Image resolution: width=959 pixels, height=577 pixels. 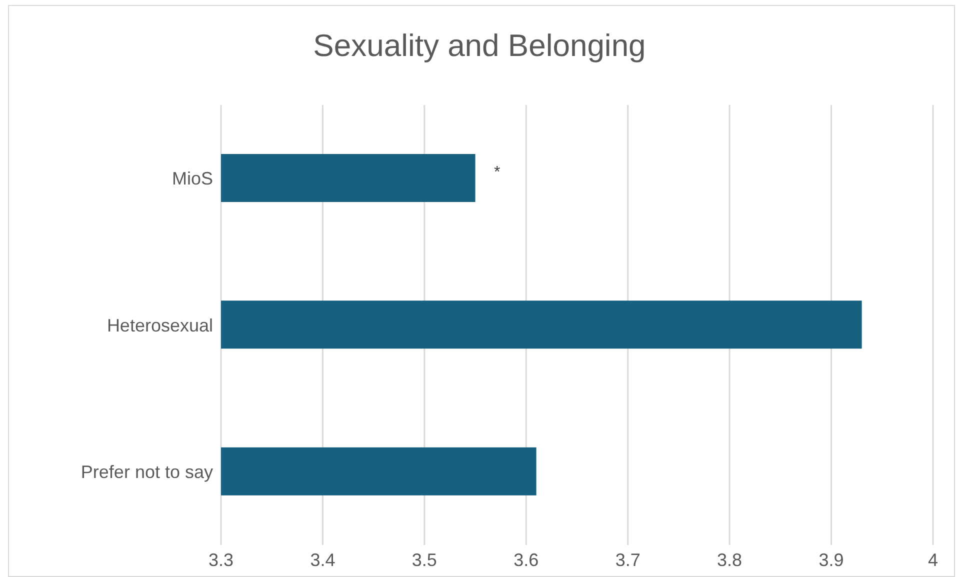 I want to click on x-tick-label: 3.9, so click(x=831, y=560).